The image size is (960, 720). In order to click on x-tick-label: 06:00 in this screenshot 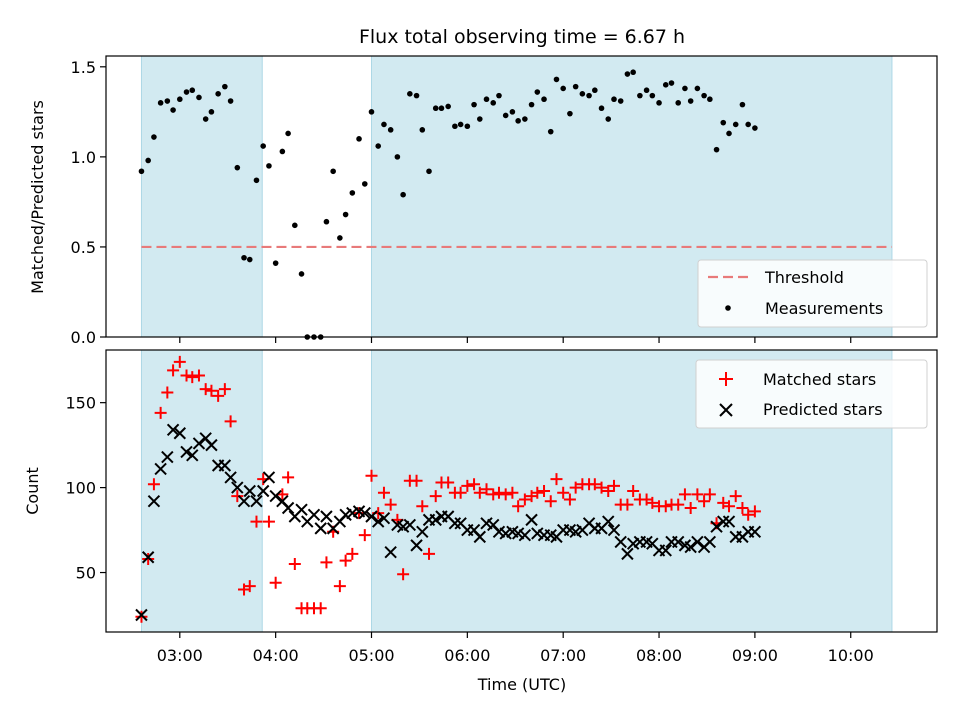, I will do `click(467, 655)`.